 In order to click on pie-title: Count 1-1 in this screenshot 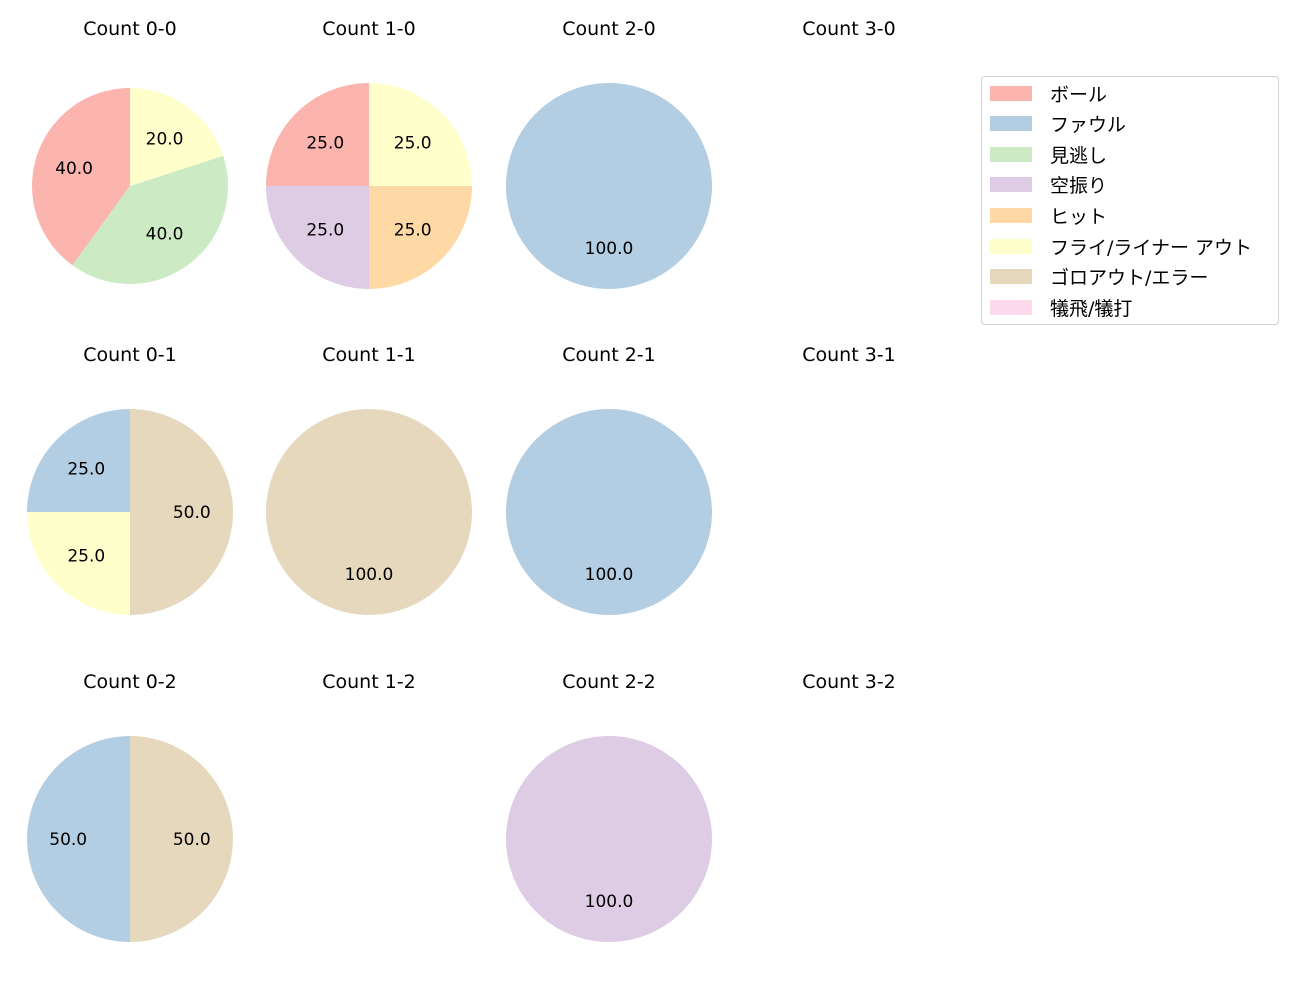, I will do `click(369, 355)`.